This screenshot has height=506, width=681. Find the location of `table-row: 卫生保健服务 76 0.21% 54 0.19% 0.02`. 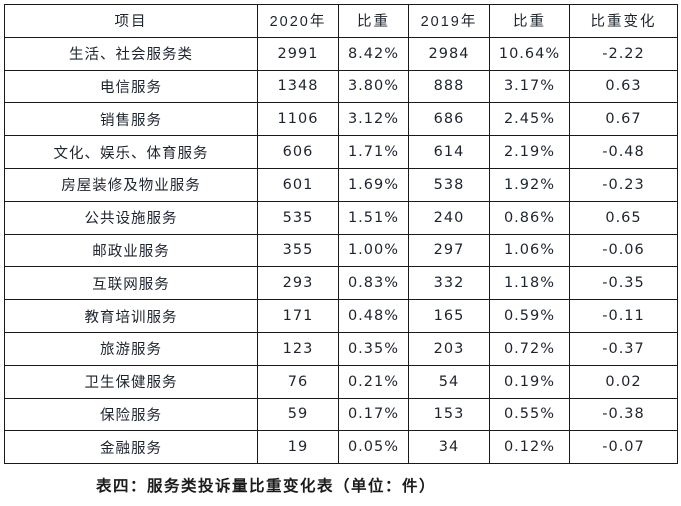

table-row: 卫生保健服务 76 0.21% 54 0.19% 0.02 is located at coordinates (341, 381).